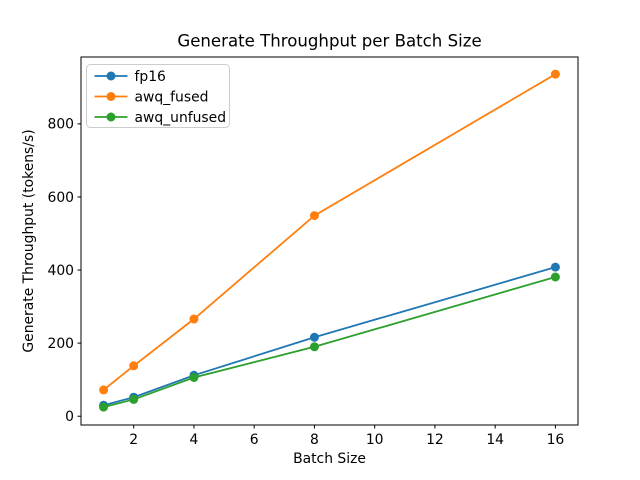 This screenshot has height=480, width=640. I want to click on legend-box, so click(158, 96).